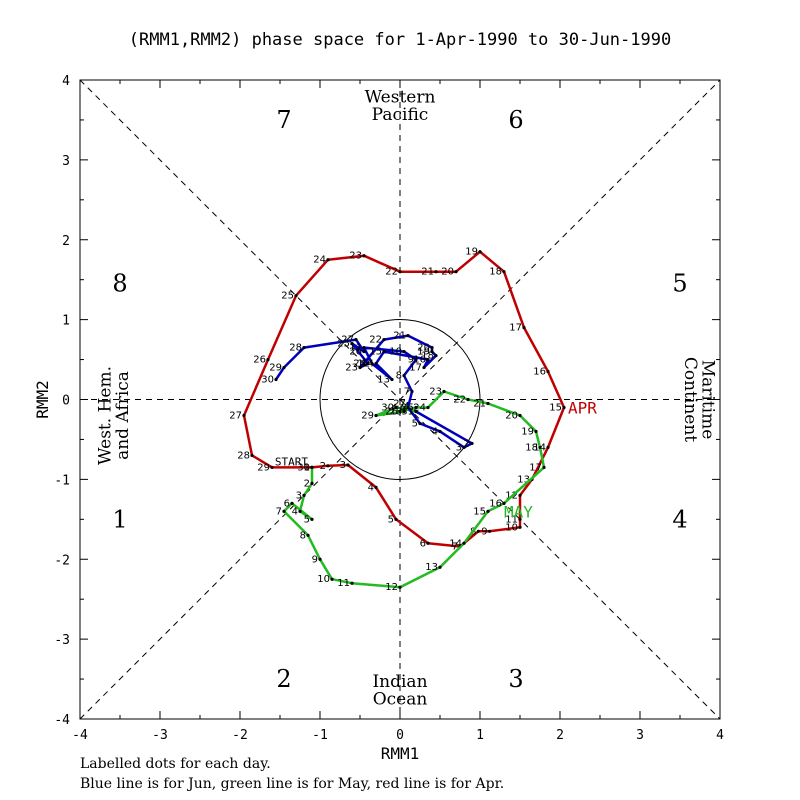 The height and width of the screenshot is (800, 800). Describe the element at coordinates (66, 321) in the screenshot. I see `y-tick-label: 1` at that location.